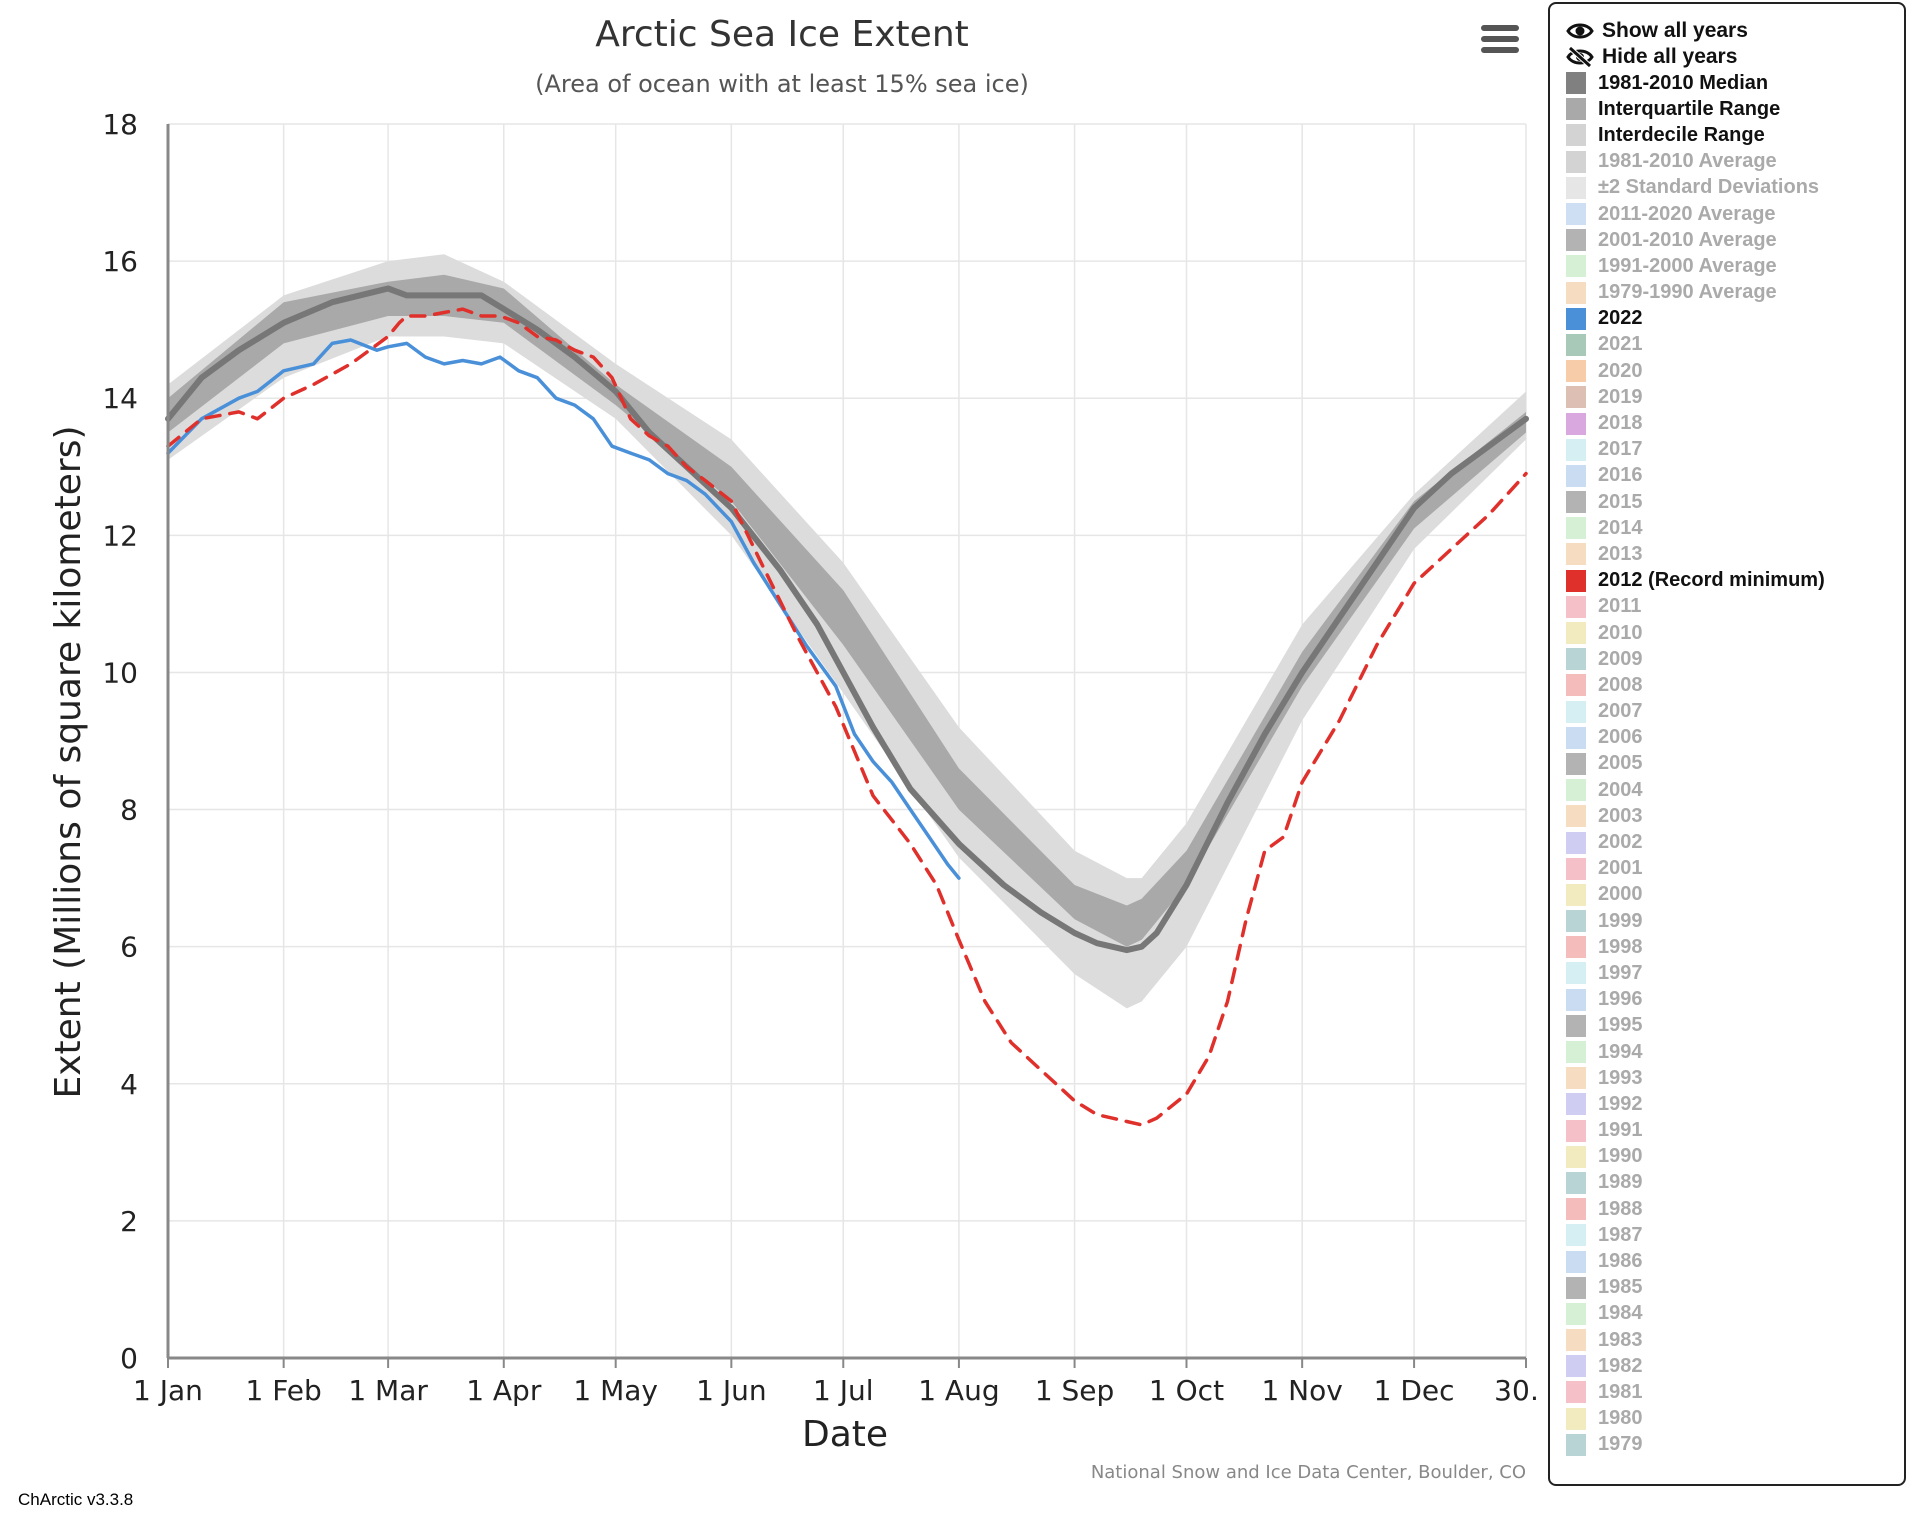  I want to click on legend-item: 2015, so click(1735, 502).